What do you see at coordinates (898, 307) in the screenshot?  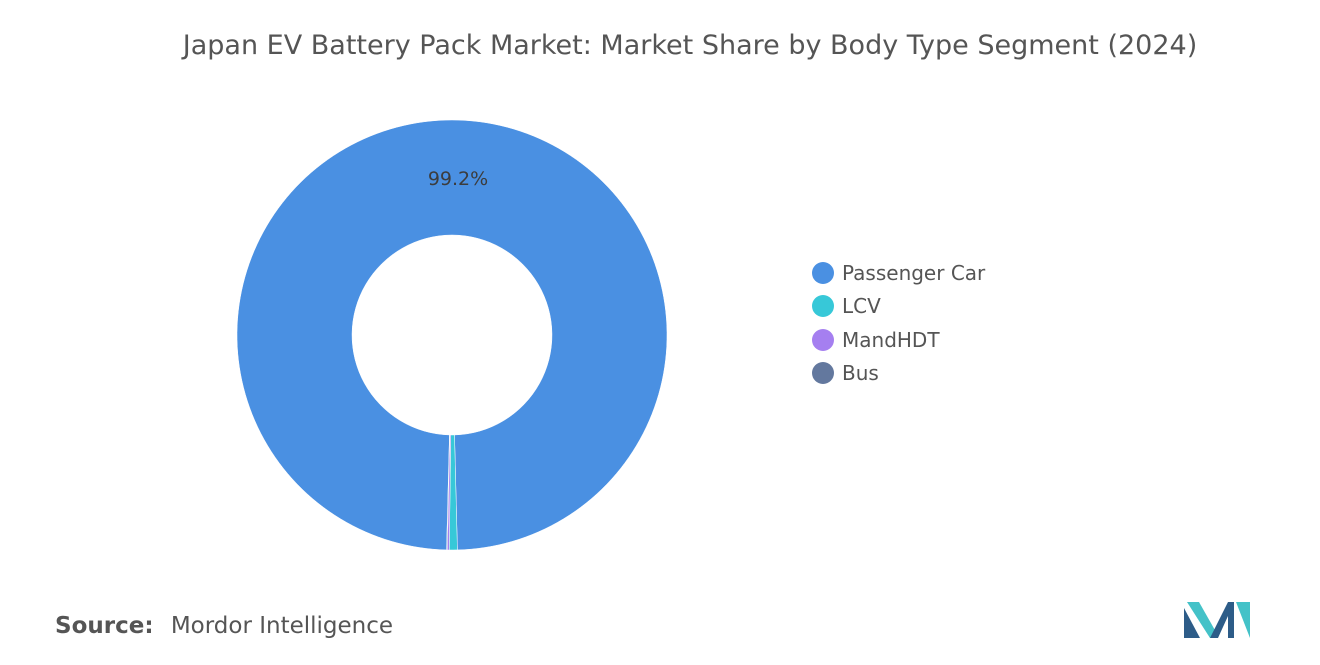 I see `legend-item-lcv: LCV` at bounding box center [898, 307].